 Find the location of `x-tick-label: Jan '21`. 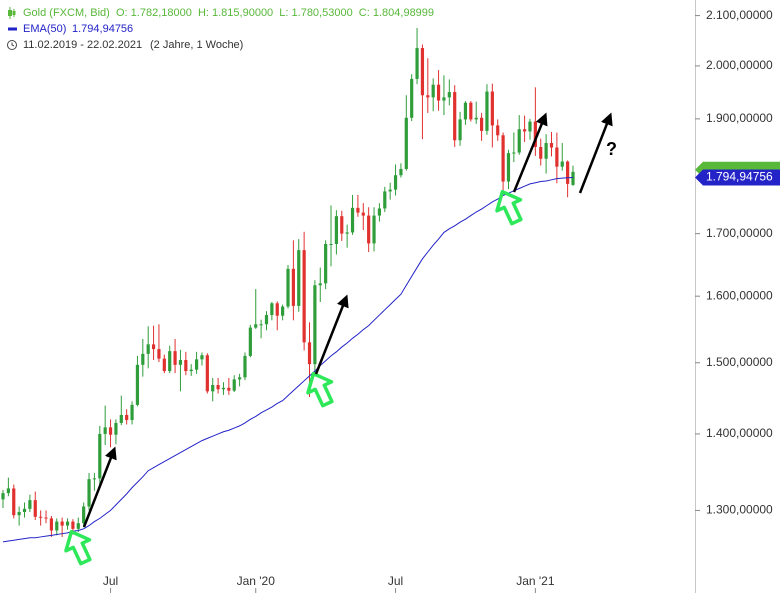

x-tick-label: Jan '21 is located at coordinates (535, 581).